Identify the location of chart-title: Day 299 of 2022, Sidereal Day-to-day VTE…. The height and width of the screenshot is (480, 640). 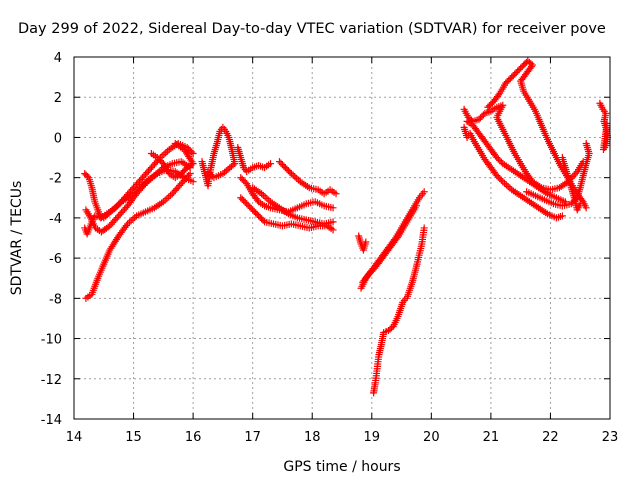
(312, 29).